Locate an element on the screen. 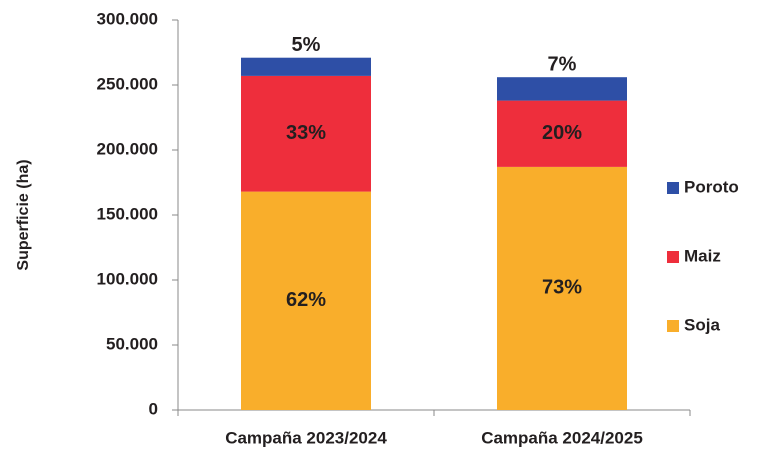 Image resolution: width=760 pixels, height=452 pixels. legend-label: Maiz is located at coordinates (702, 255).